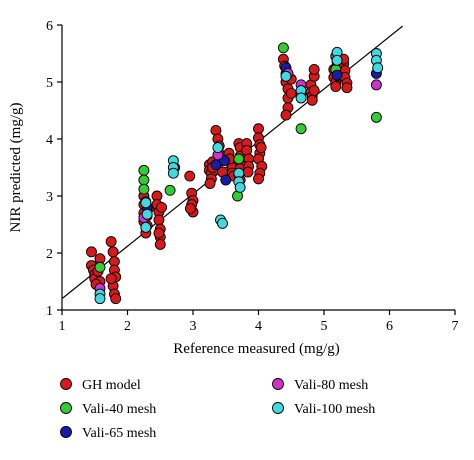 This screenshot has width=474, height=460. Describe the element at coordinates (49, 197) in the screenshot. I see `y-tick-label: 3` at that location.